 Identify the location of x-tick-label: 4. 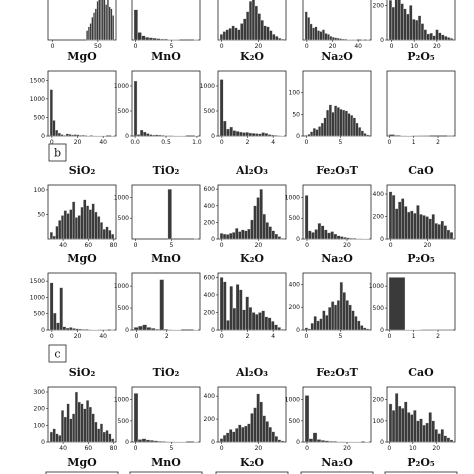
(273, 142).